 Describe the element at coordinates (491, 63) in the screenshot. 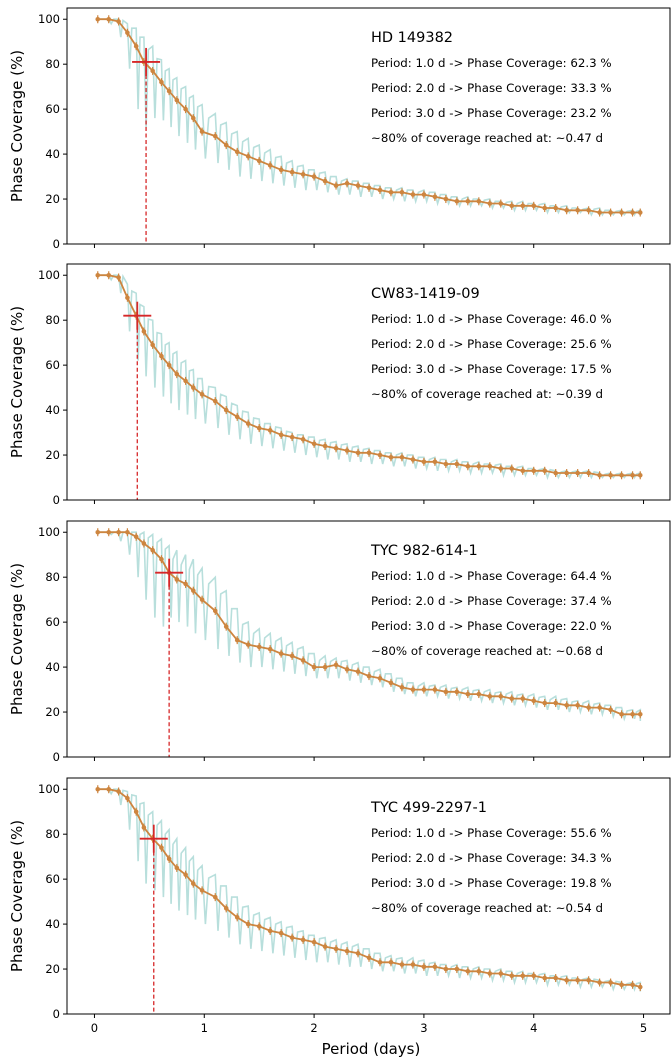

I see `annotation-line: Period: 1.0 d -> Phase Coverage: 62.3 %` at that location.